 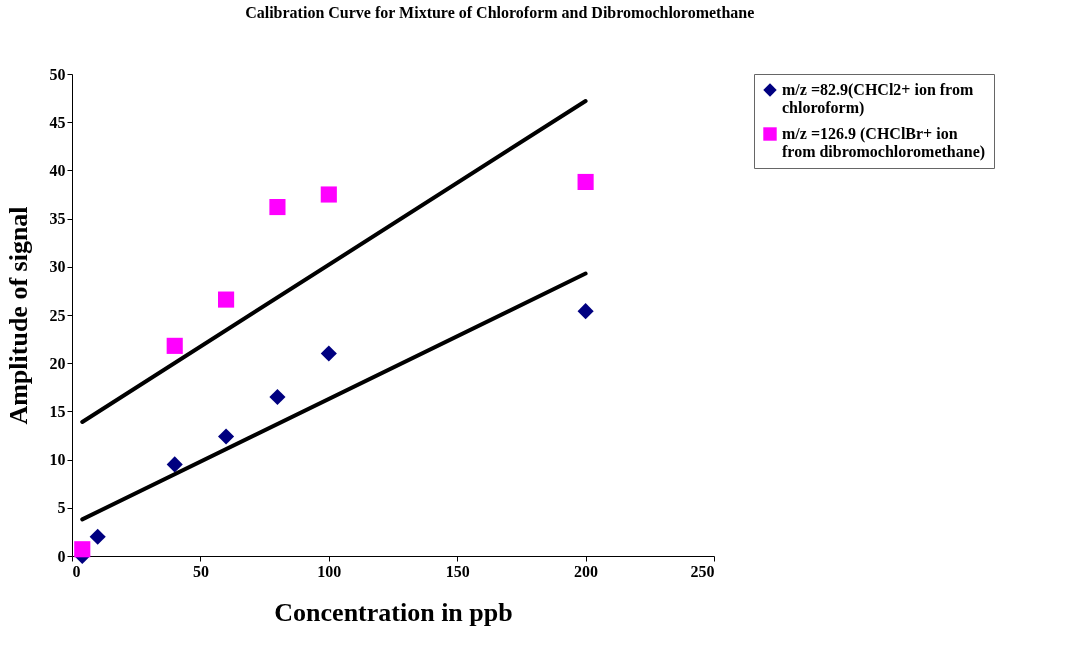 I want to click on x-tick-label: 200, so click(x=586, y=571).